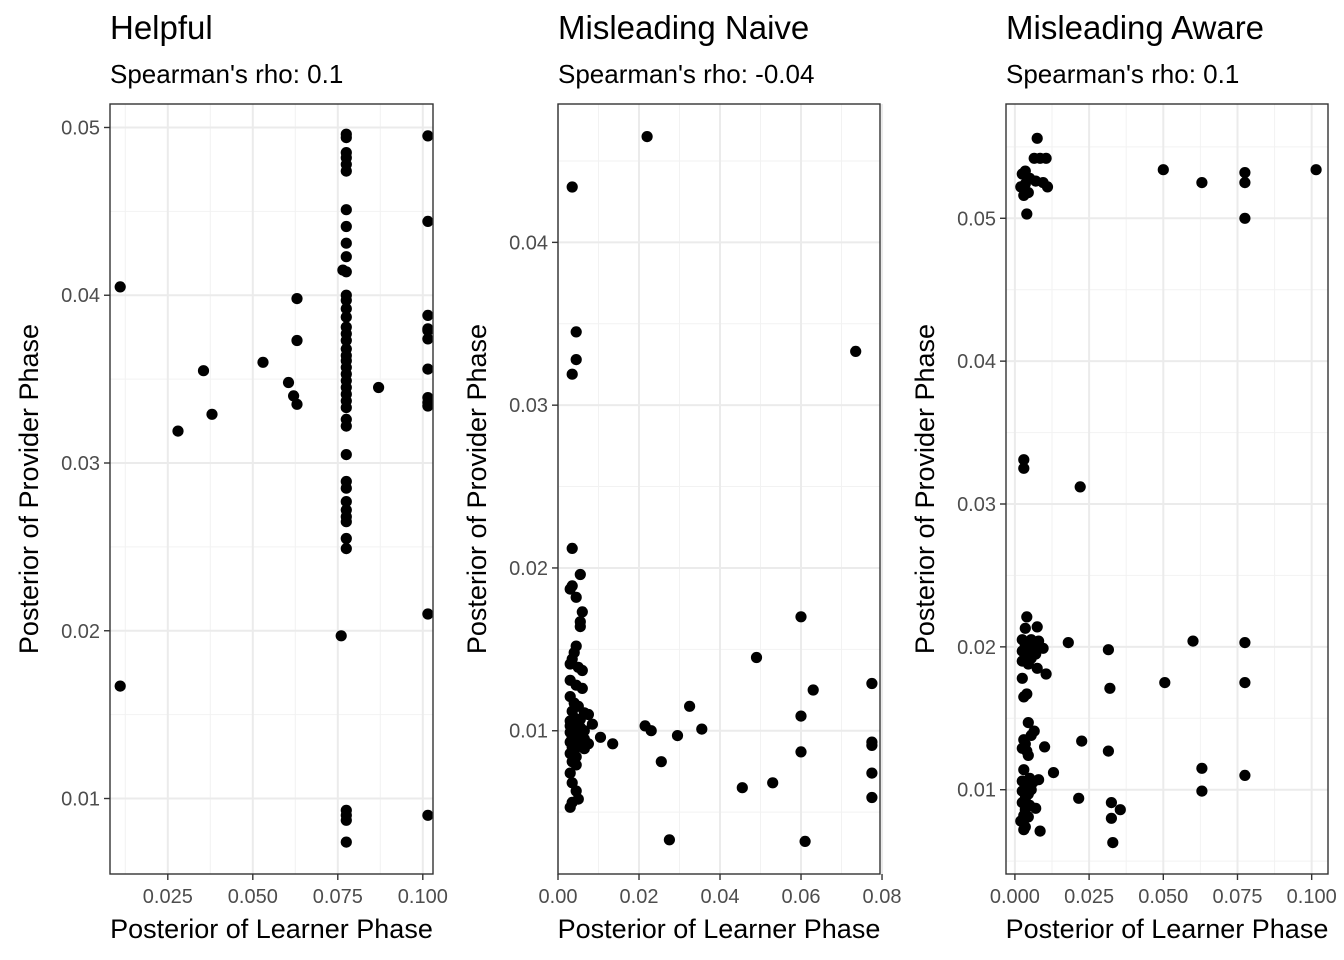  What do you see at coordinates (686, 74) in the screenshot?
I see `panel-subtitle: Spearman's rho: -0.04` at bounding box center [686, 74].